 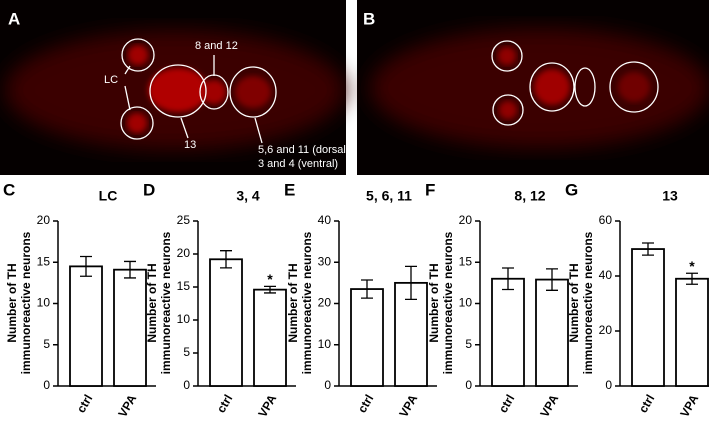 I want to click on region-label: 3 and 4 (ventral), so click(x=298, y=164).